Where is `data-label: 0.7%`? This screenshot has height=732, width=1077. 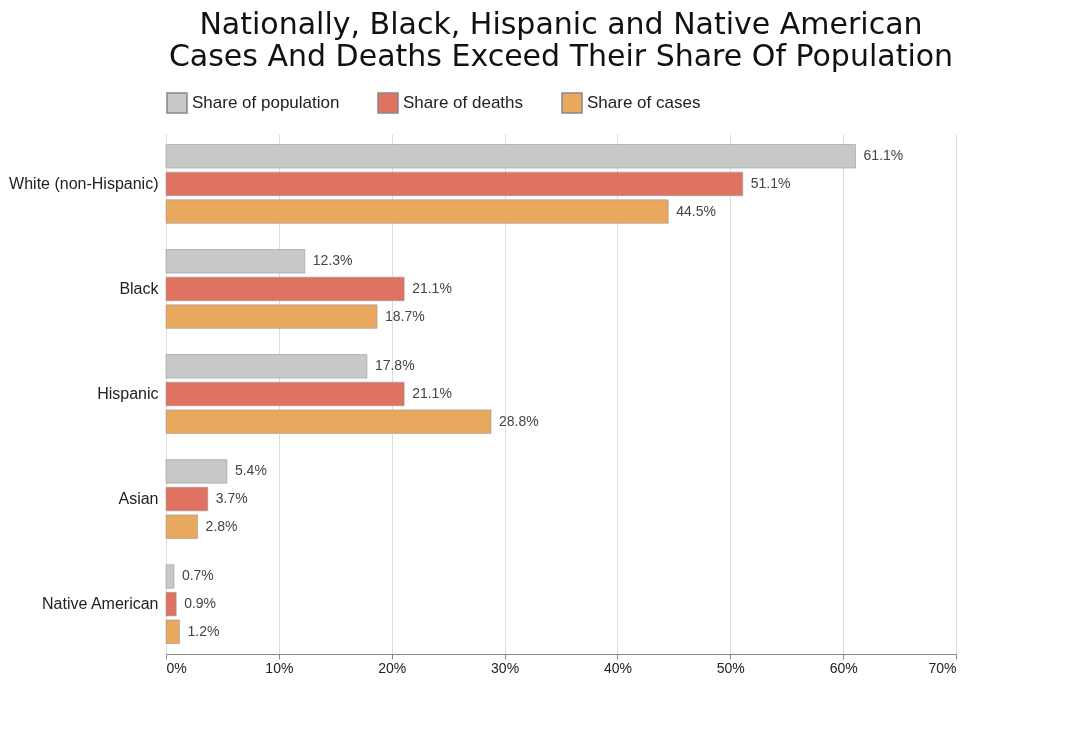 data-label: 0.7% is located at coordinates (197, 575).